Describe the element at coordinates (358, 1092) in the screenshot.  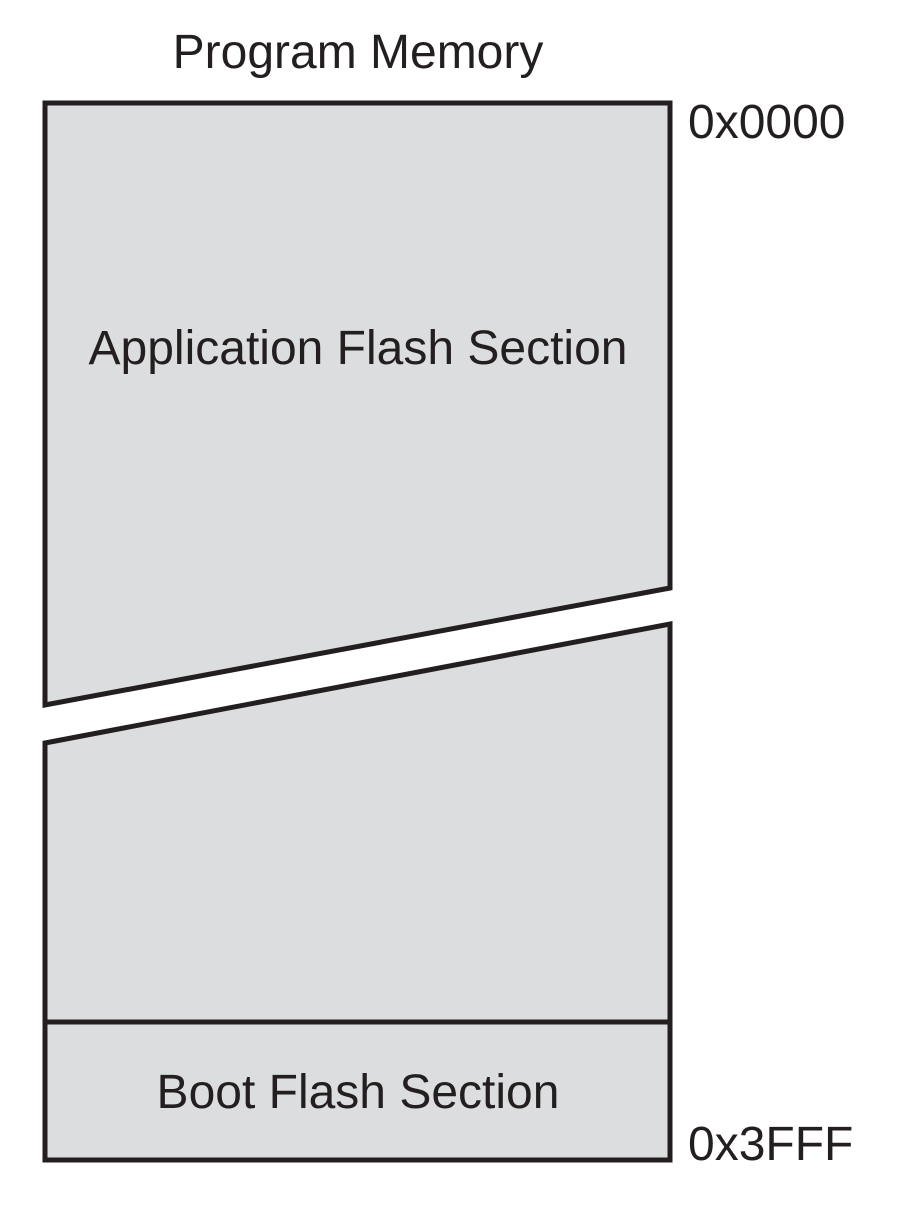
I see `boot-flash-section-label: Boot Flash Section` at that location.